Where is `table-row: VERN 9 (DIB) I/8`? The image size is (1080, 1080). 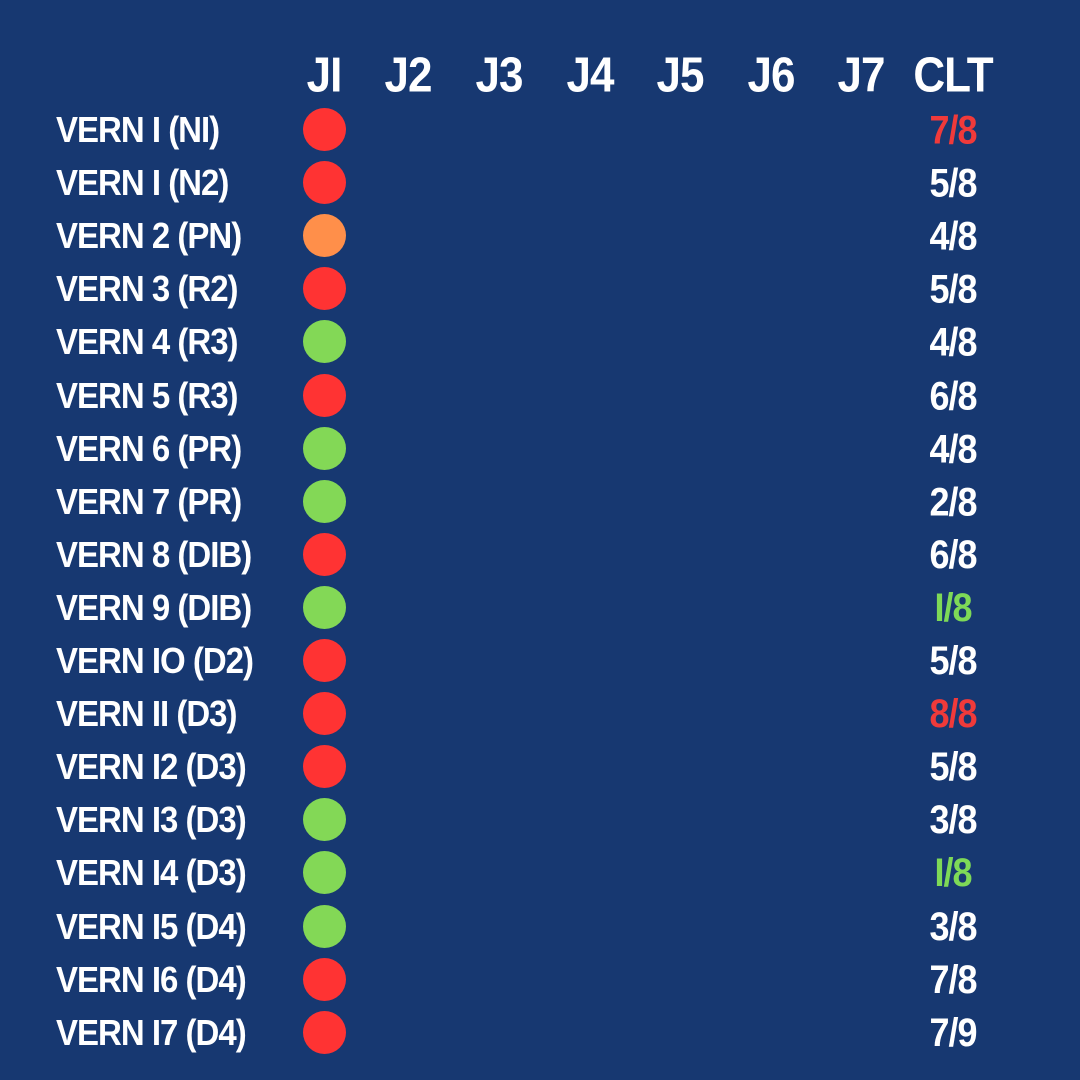 table-row: VERN 9 (DIB) I/8 is located at coordinates (540, 607).